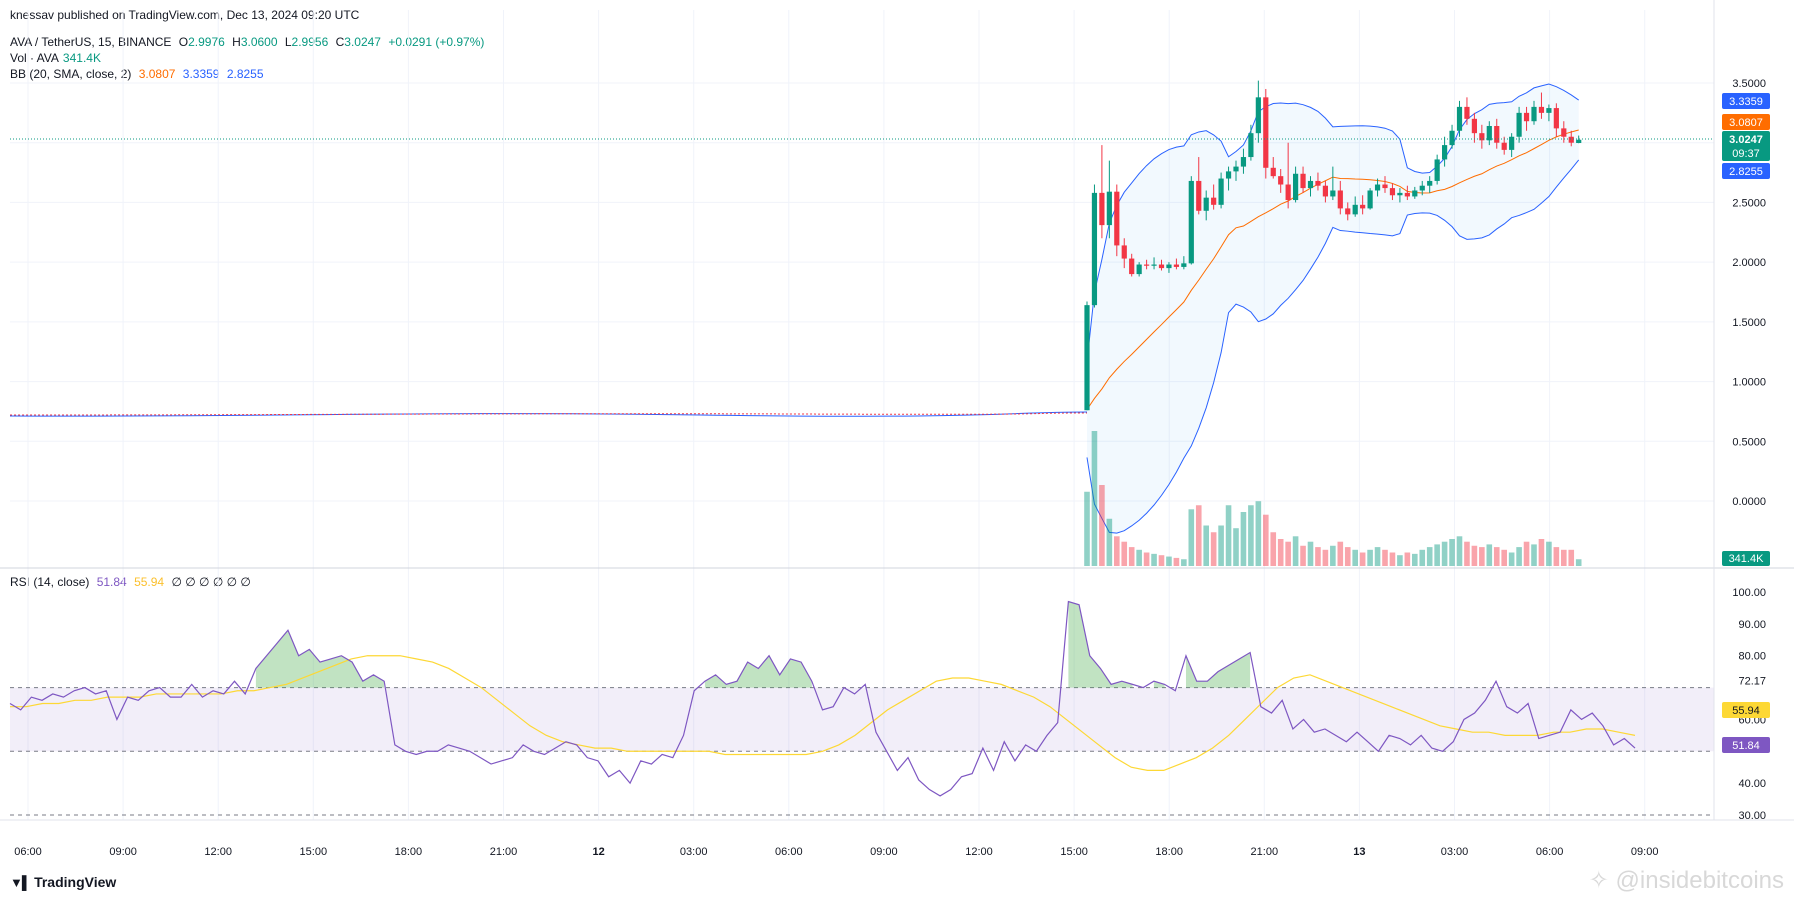  I want to click on bb-fill, so click(1333, 308).